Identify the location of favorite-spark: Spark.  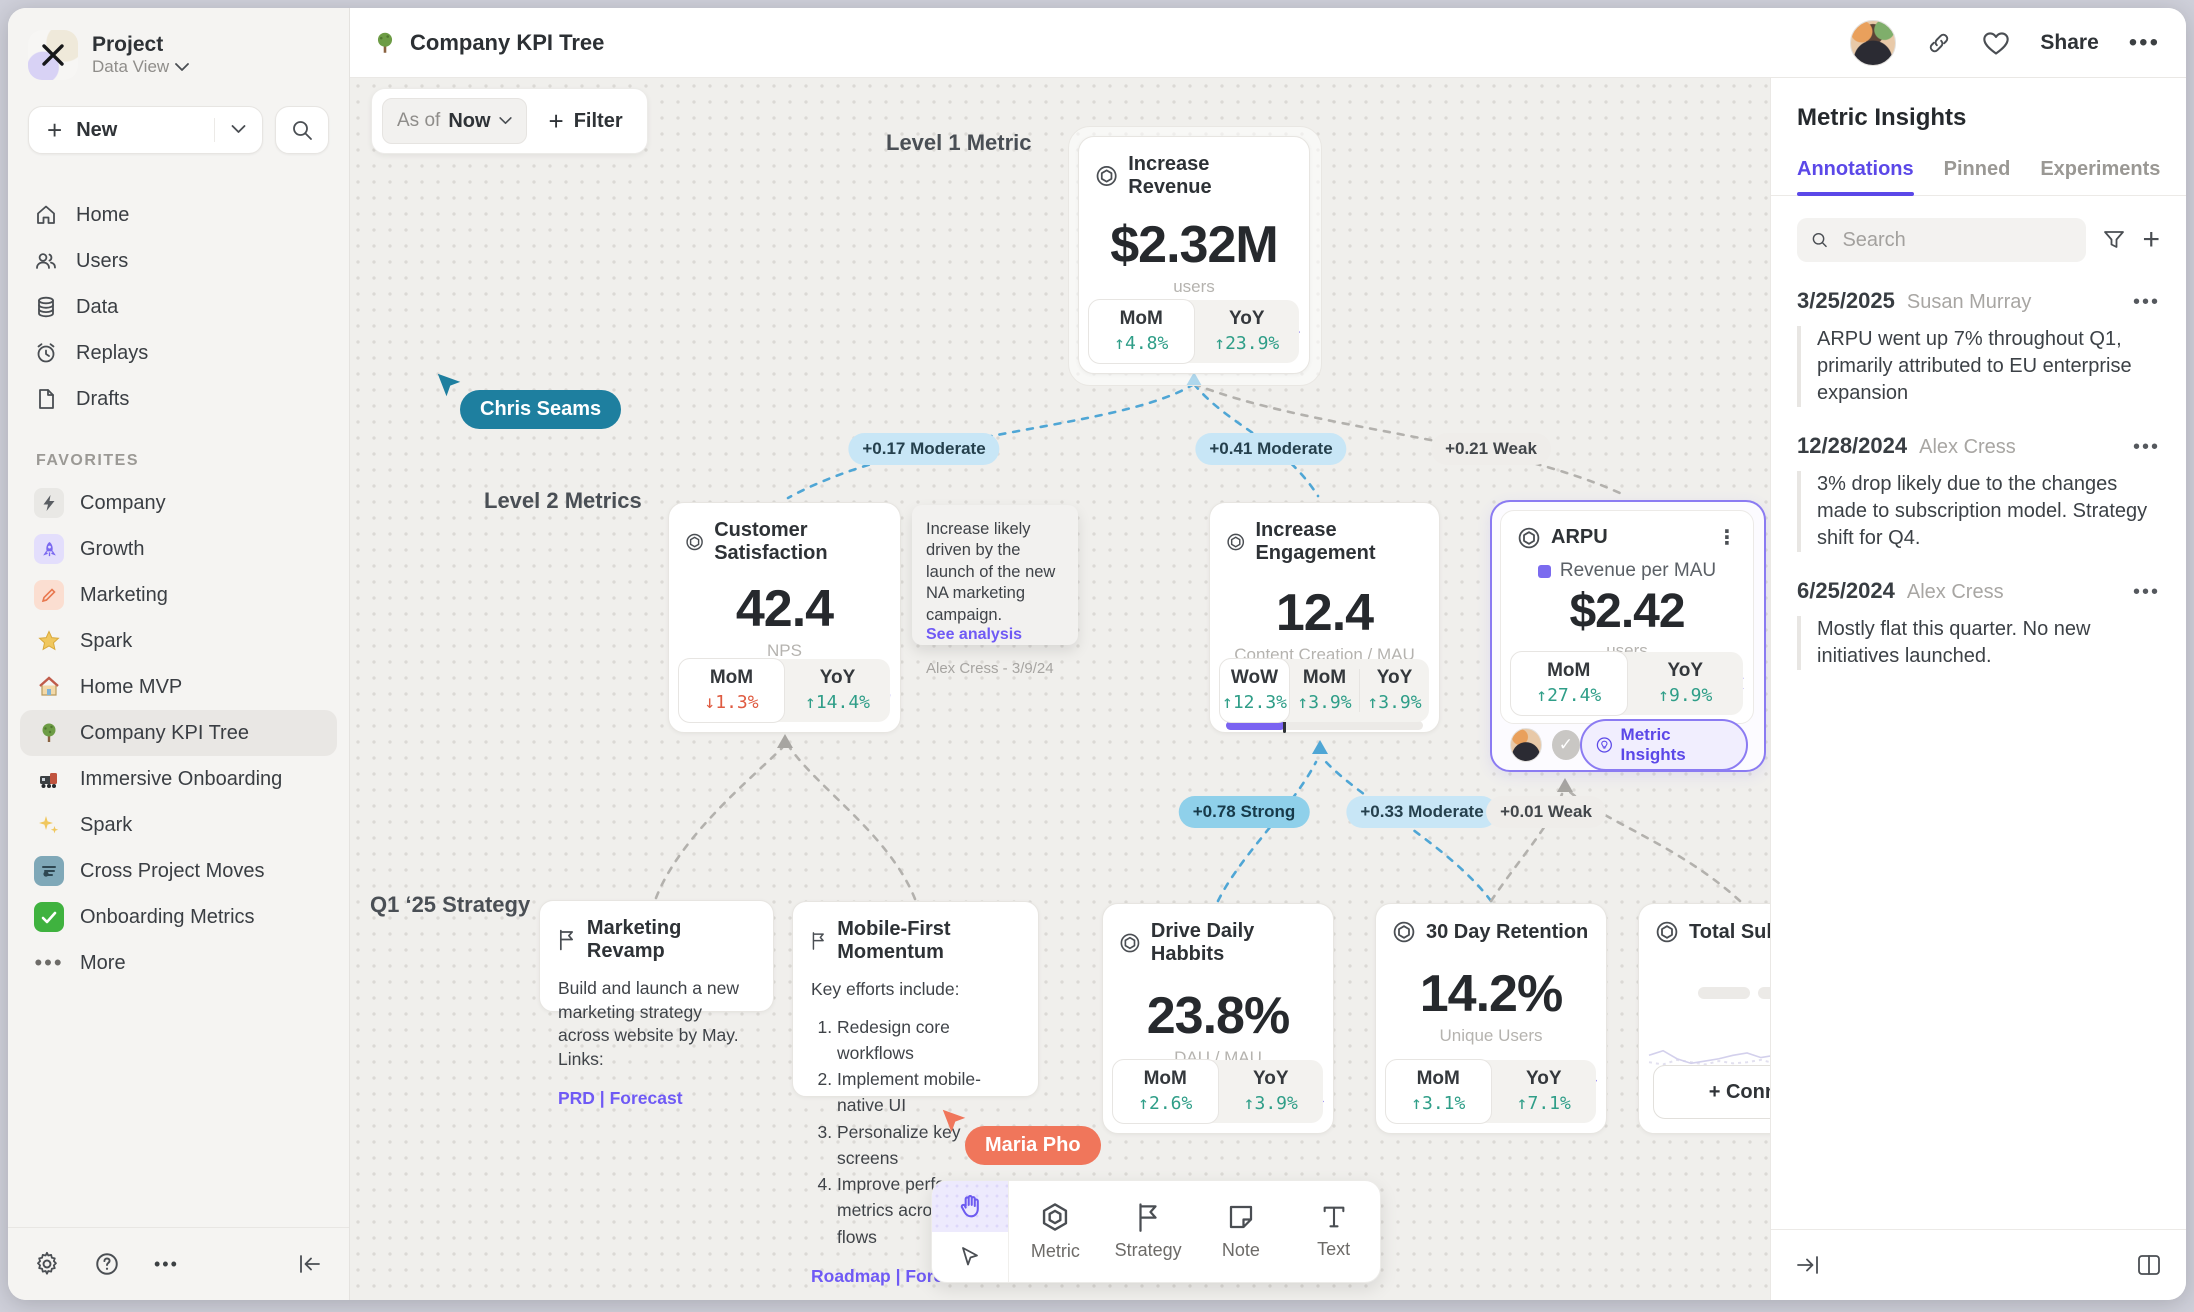
(178, 641).